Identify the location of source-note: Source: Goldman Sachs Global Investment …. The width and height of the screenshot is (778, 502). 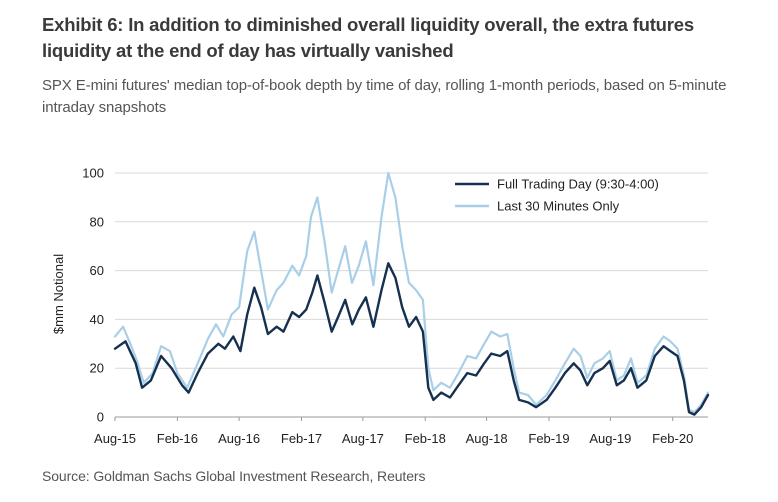
(234, 476).